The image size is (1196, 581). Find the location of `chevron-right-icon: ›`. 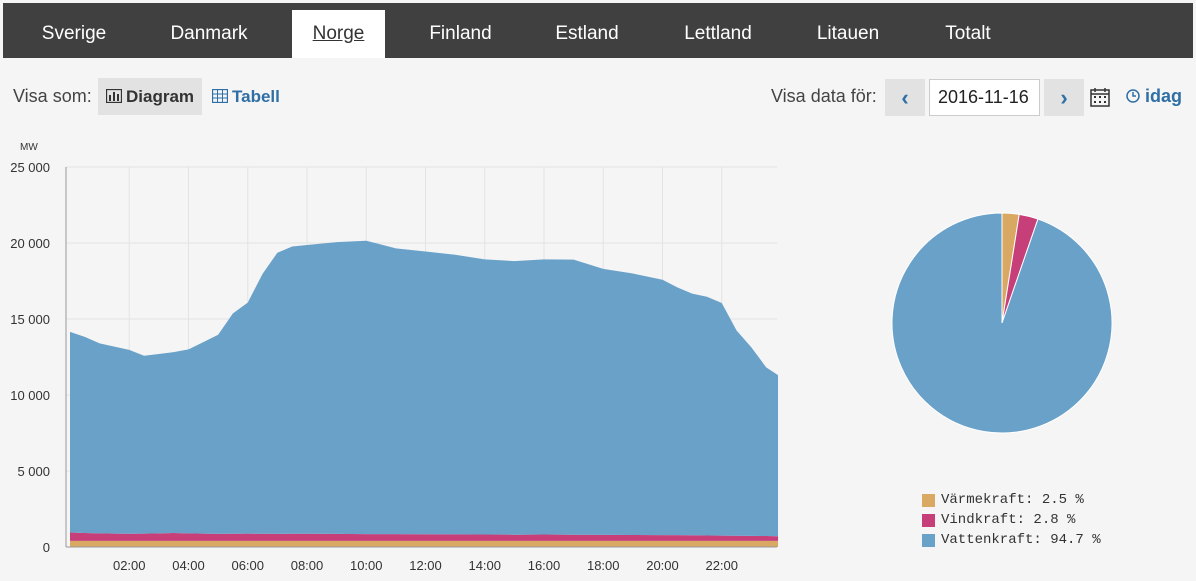

chevron-right-icon: › is located at coordinates (1064, 97).